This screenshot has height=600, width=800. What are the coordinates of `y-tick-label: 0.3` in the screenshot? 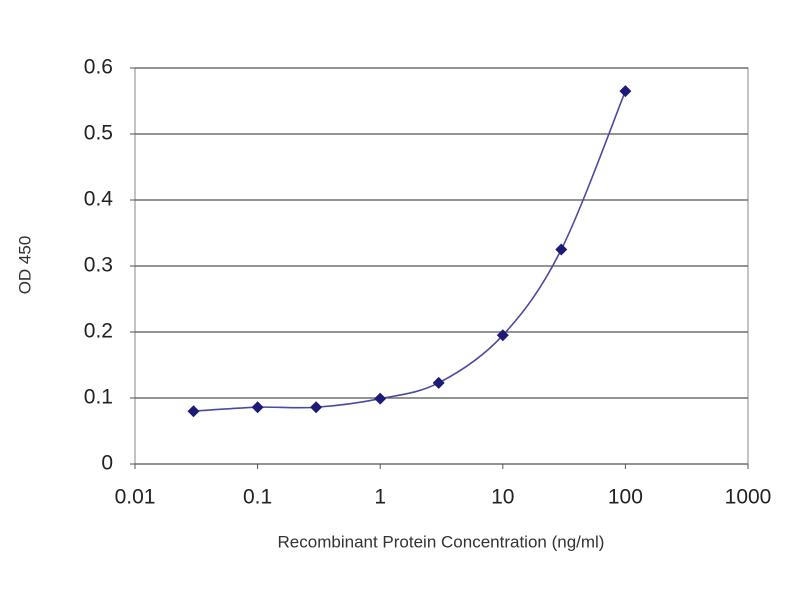 It's located at (98, 265).